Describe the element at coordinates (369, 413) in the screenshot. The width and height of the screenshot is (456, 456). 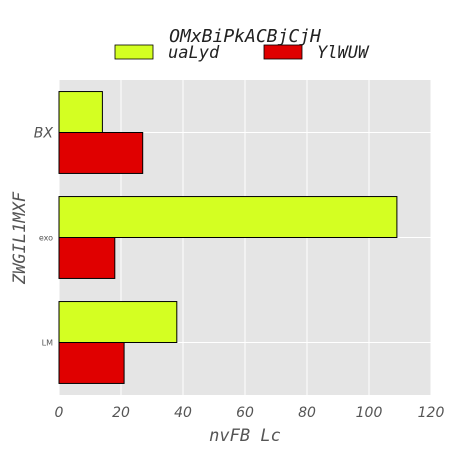
I see `x-tick-label: 100` at that location.